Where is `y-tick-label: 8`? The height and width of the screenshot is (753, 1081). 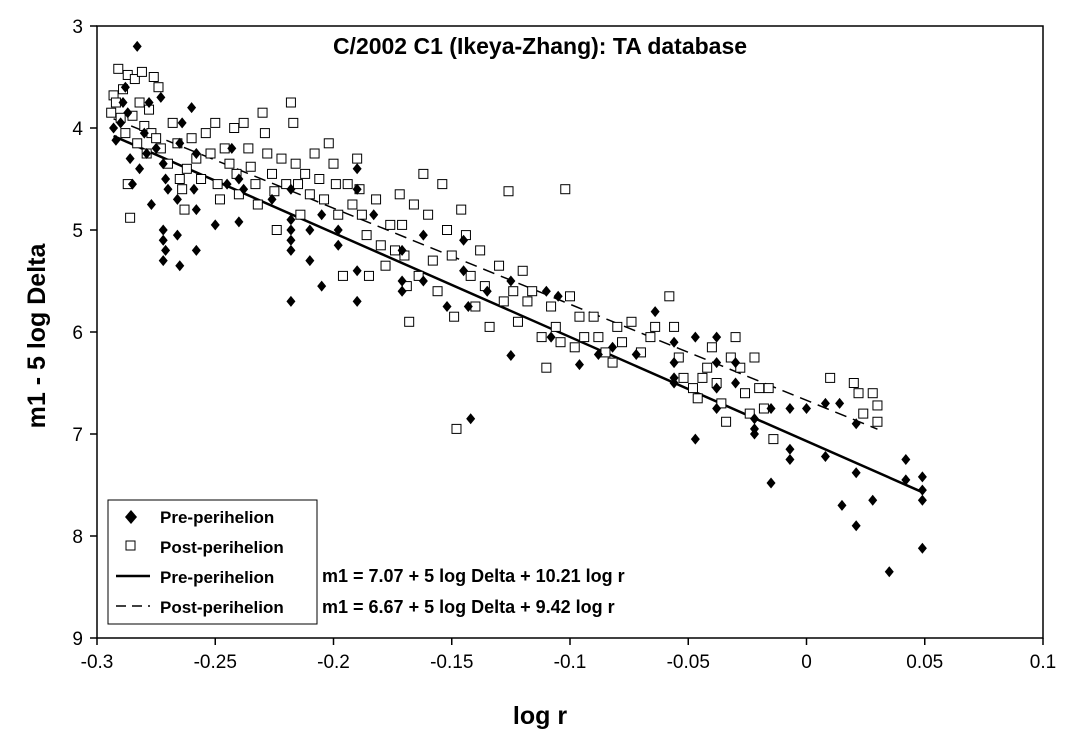 y-tick-label: 8 is located at coordinates (77, 537).